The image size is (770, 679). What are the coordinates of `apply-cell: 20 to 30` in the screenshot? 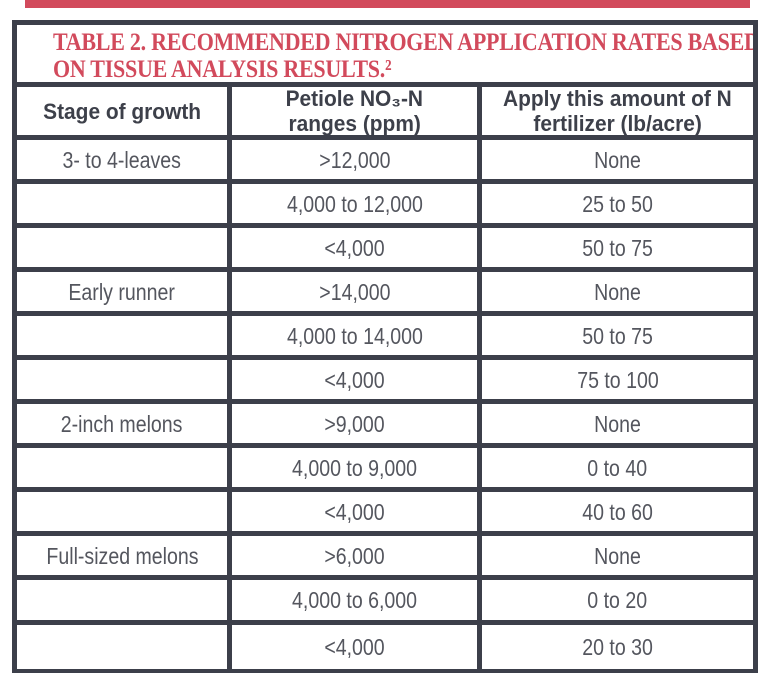 It's located at (617, 646).